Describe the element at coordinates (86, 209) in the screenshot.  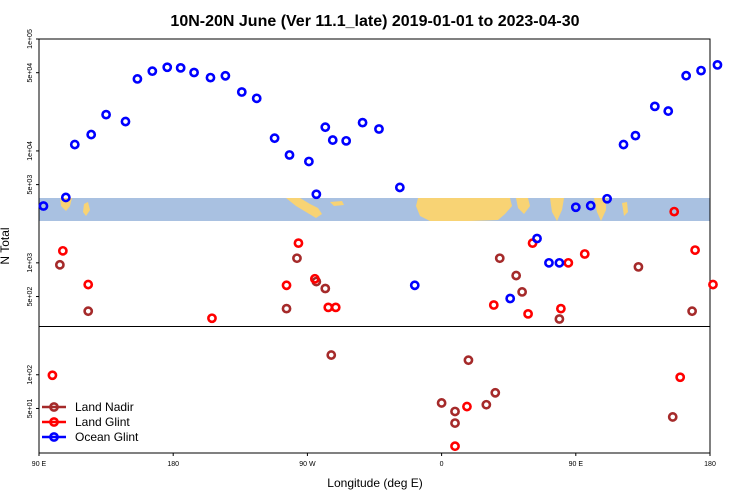
I see `land-shape-islands` at that location.